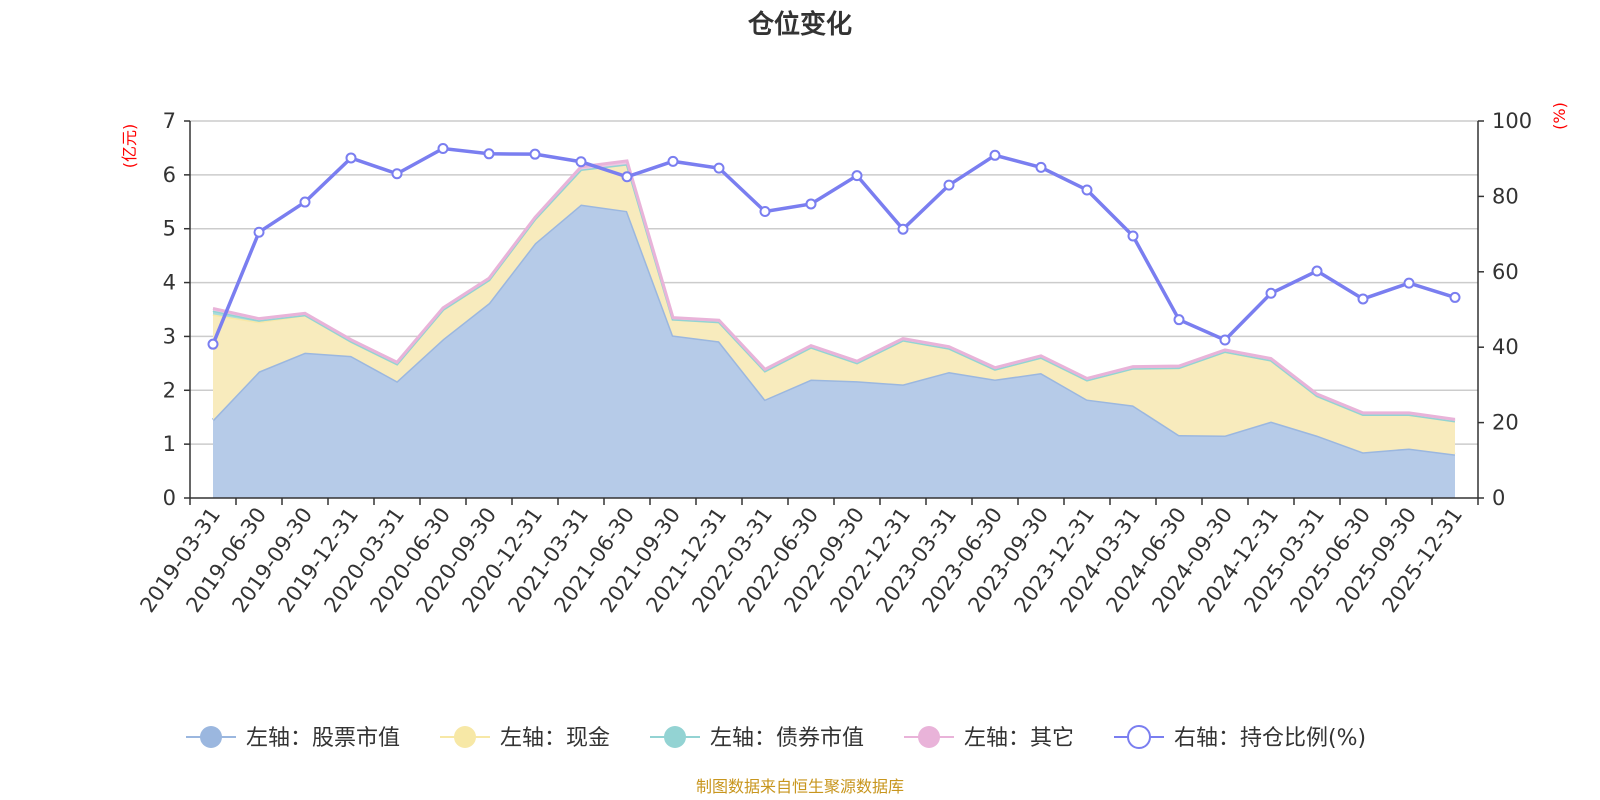 The height and width of the screenshot is (800, 1600). What do you see at coordinates (787, 738) in the screenshot?
I see `legend-label: 左轴：债券市值` at bounding box center [787, 738].